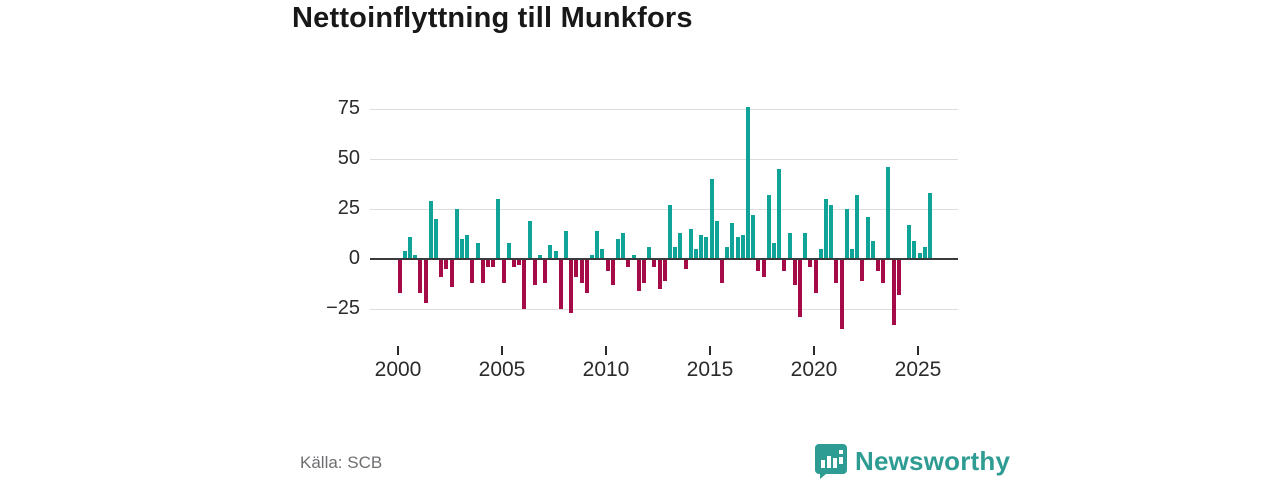  Describe the element at coordinates (341, 462) in the screenshot. I see `source-note: Källa: SCB` at that location.